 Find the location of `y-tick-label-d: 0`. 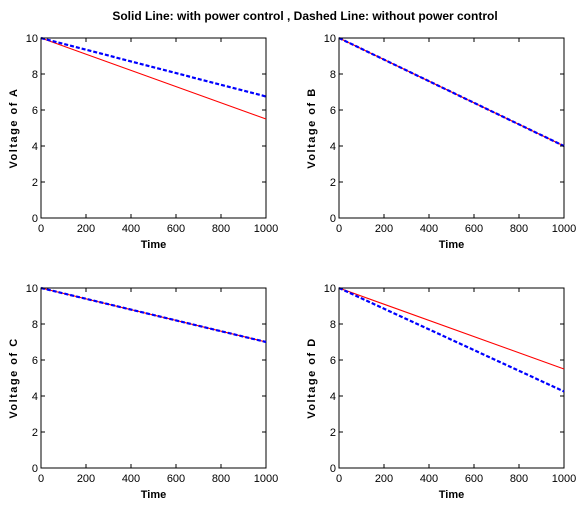

y-tick-label-d: 0 is located at coordinates (333, 469).